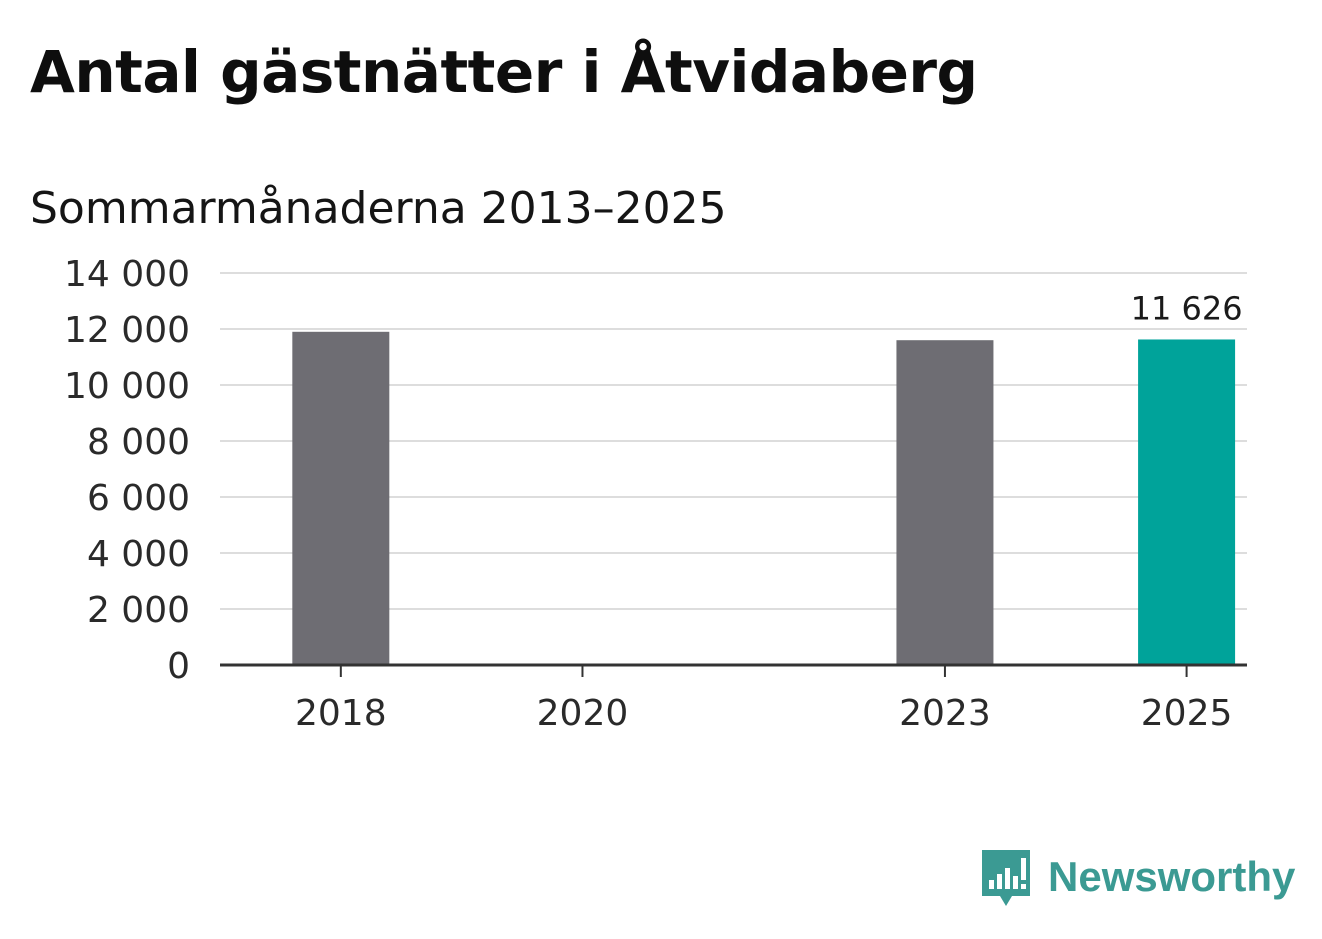  Describe the element at coordinates (138, 610) in the screenshot. I see `y-tick-label: 2 000` at that location.